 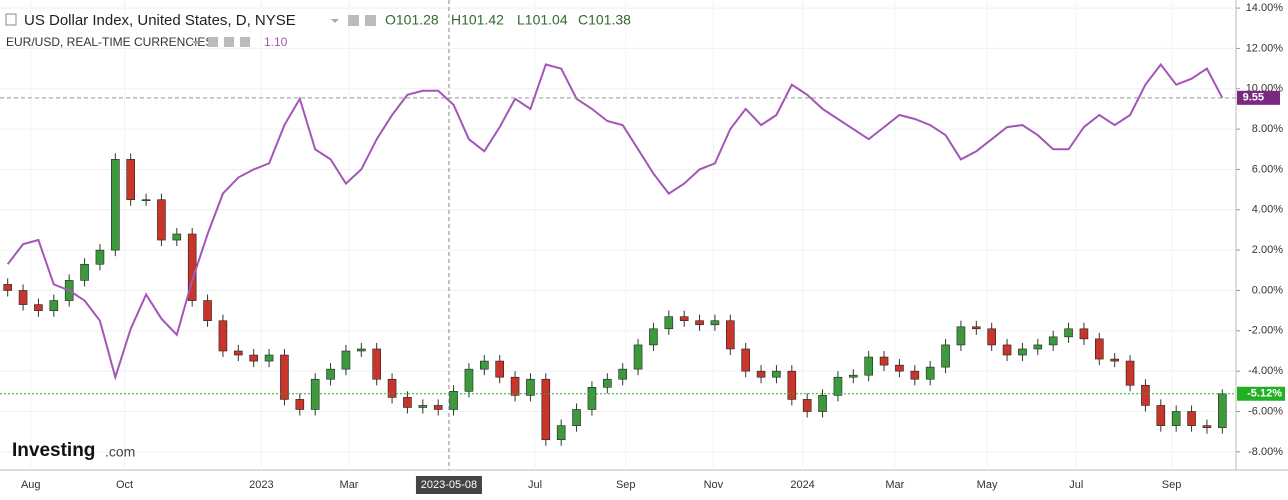 I want to click on y-tick-label: 14.00%, so click(x=1265, y=8).